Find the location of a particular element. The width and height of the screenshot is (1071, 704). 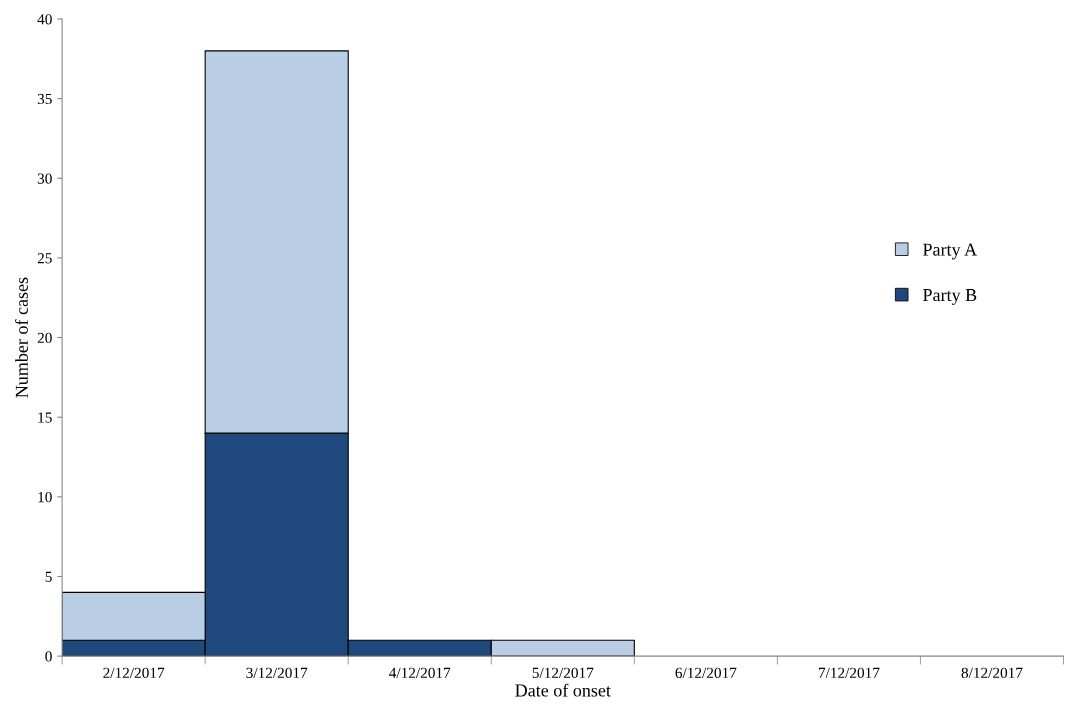

y-tick-label: 40 is located at coordinates (44, 19).